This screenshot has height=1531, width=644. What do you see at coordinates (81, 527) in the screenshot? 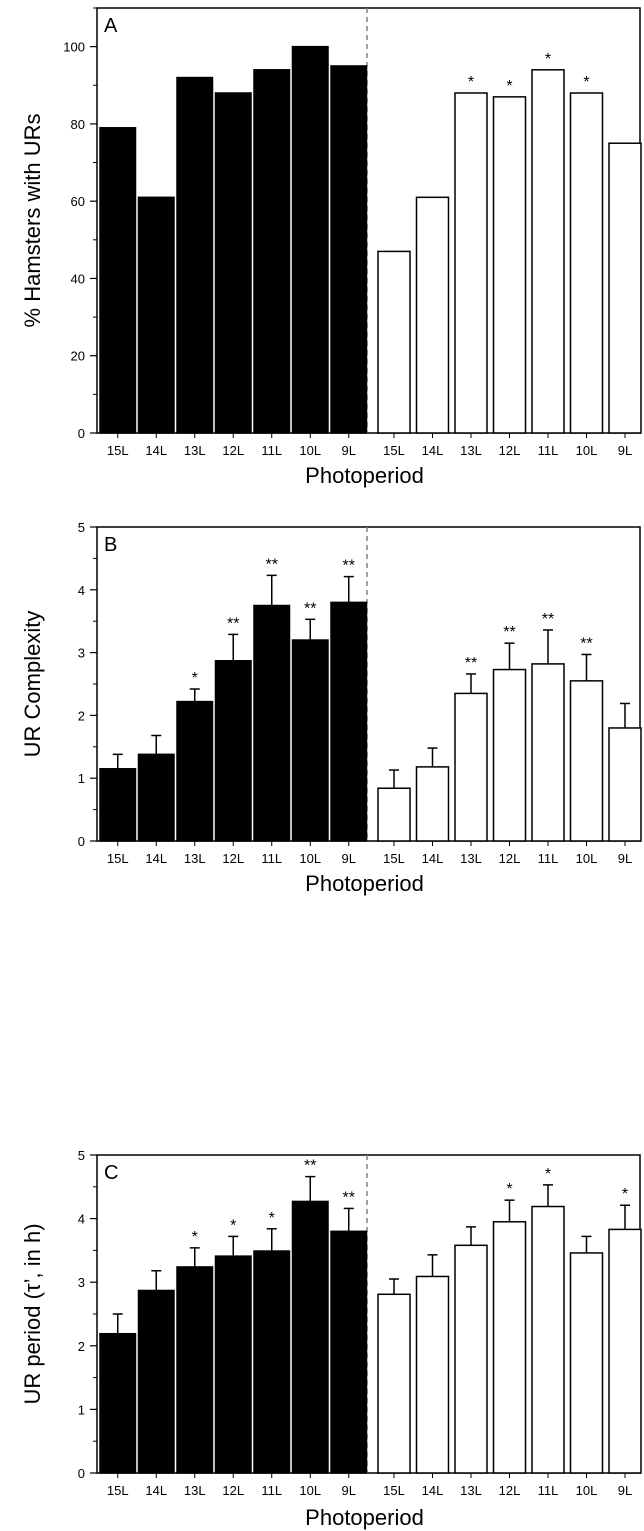
I see `y-tick-label: 5` at bounding box center [81, 527].